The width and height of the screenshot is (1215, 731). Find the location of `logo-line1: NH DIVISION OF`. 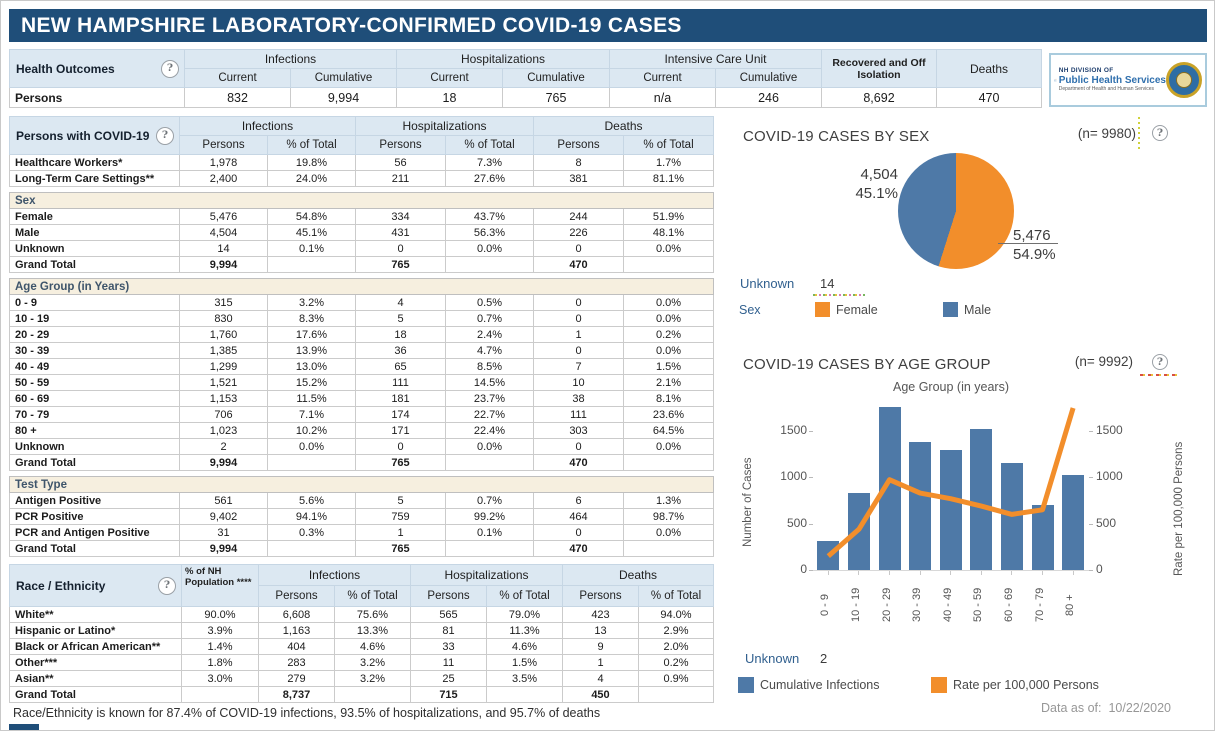

logo-line1: NH DIVISION OF is located at coordinates (1086, 71).